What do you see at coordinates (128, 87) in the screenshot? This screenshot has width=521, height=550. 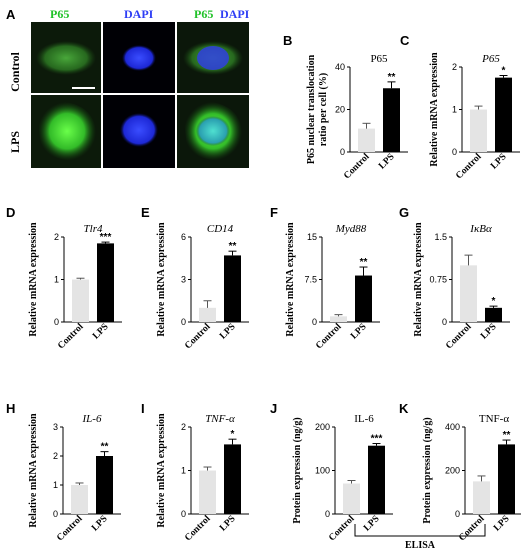 I see `micrograph-panel: A P65 DAPI P65 DAPI Control LPS` at bounding box center [128, 87].